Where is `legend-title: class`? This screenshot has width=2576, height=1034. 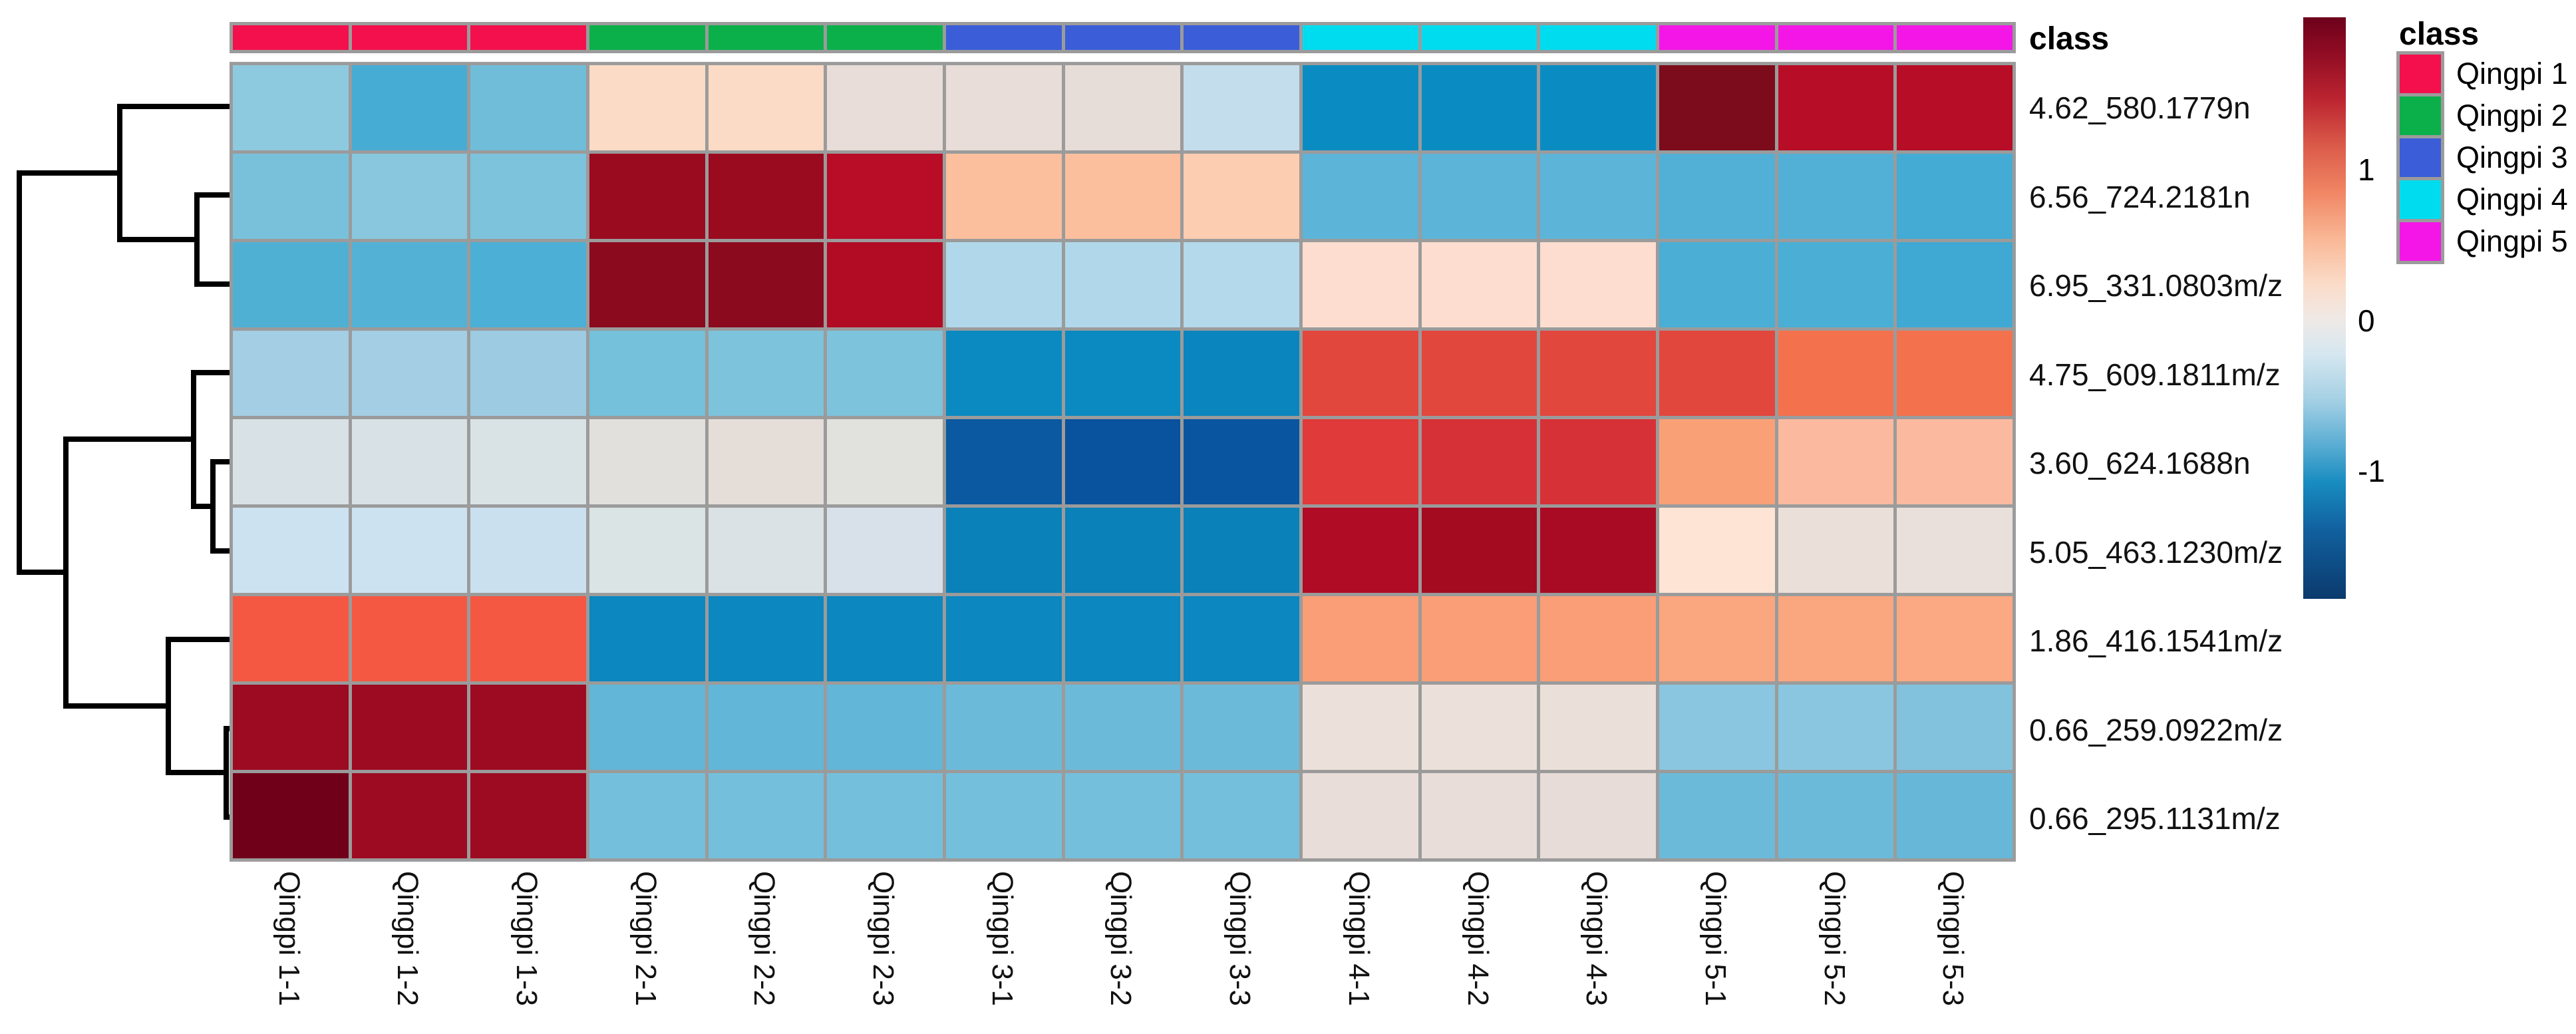 legend-title: class is located at coordinates (2439, 34).